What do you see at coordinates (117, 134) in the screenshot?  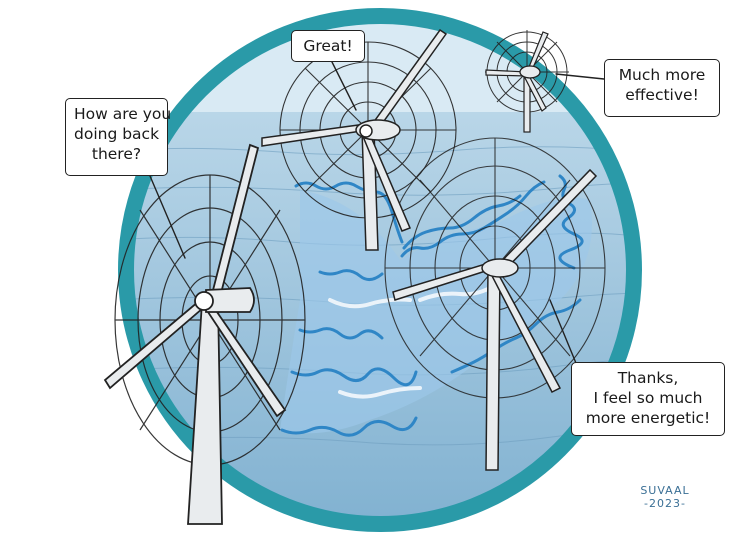 I see `bubble-line: doing back` at bounding box center [117, 134].